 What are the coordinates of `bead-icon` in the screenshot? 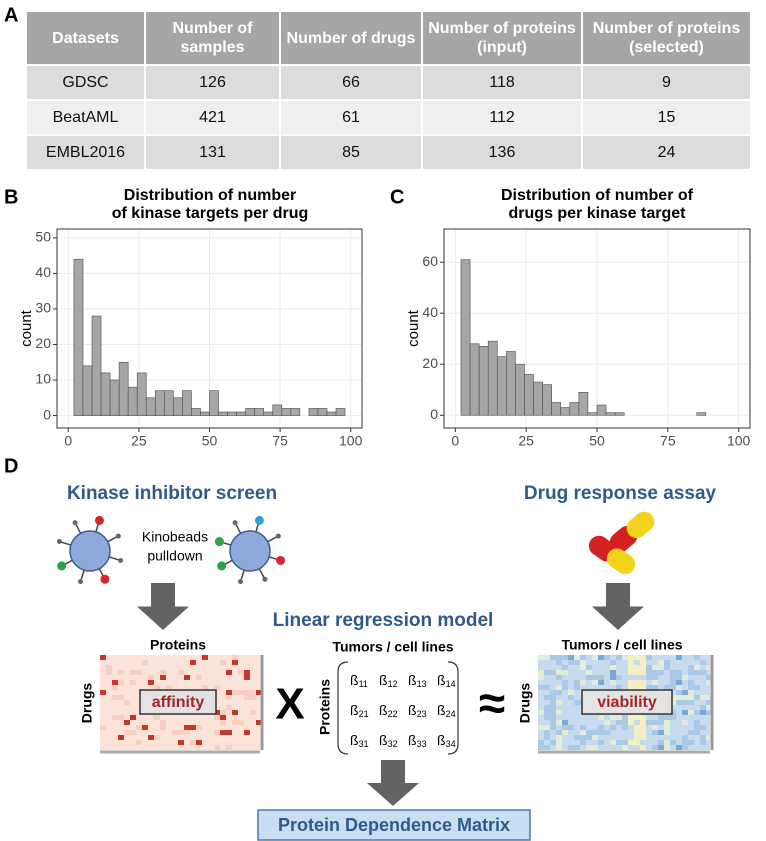 It's located at (90, 550).